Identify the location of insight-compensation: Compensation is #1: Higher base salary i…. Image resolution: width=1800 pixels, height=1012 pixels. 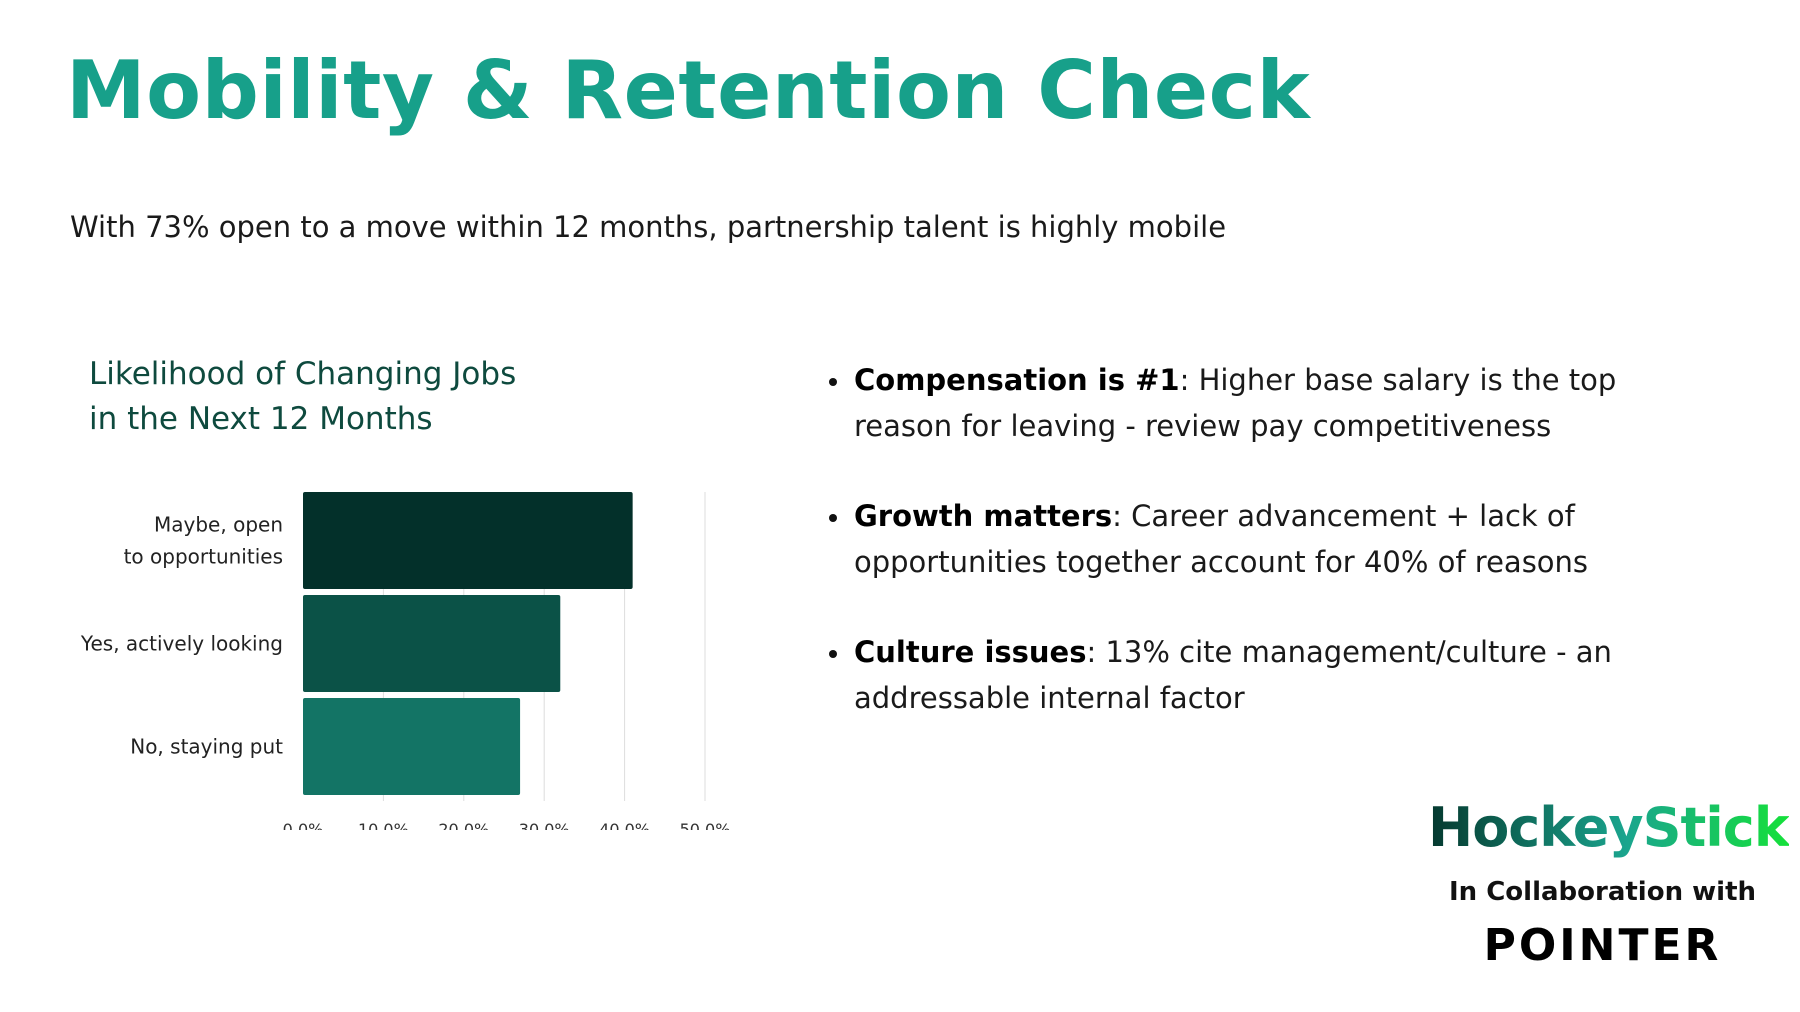
(1226, 403).